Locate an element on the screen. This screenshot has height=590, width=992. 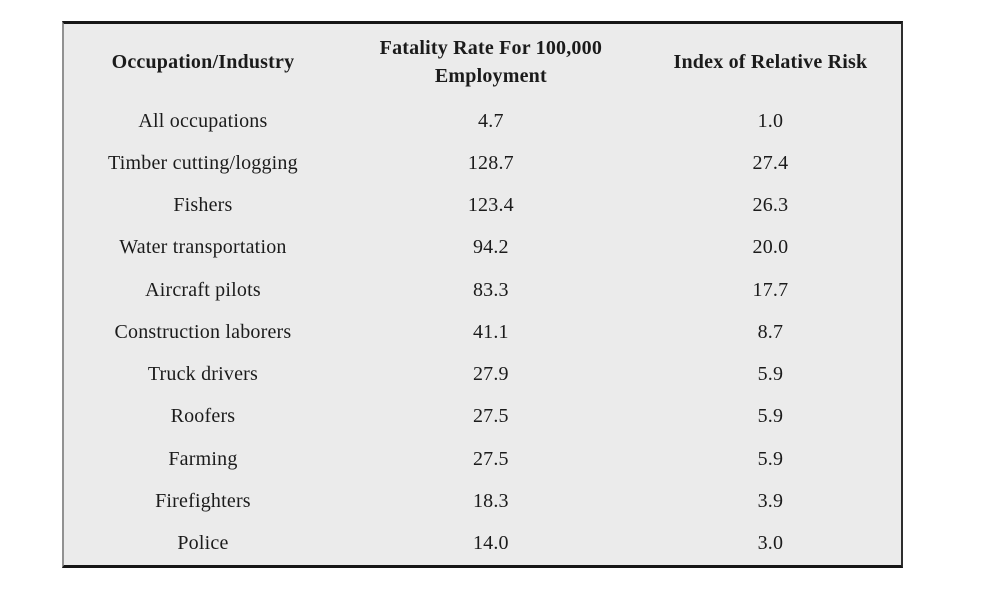
fatality-rate-cell: 4.7 is located at coordinates (491, 120).